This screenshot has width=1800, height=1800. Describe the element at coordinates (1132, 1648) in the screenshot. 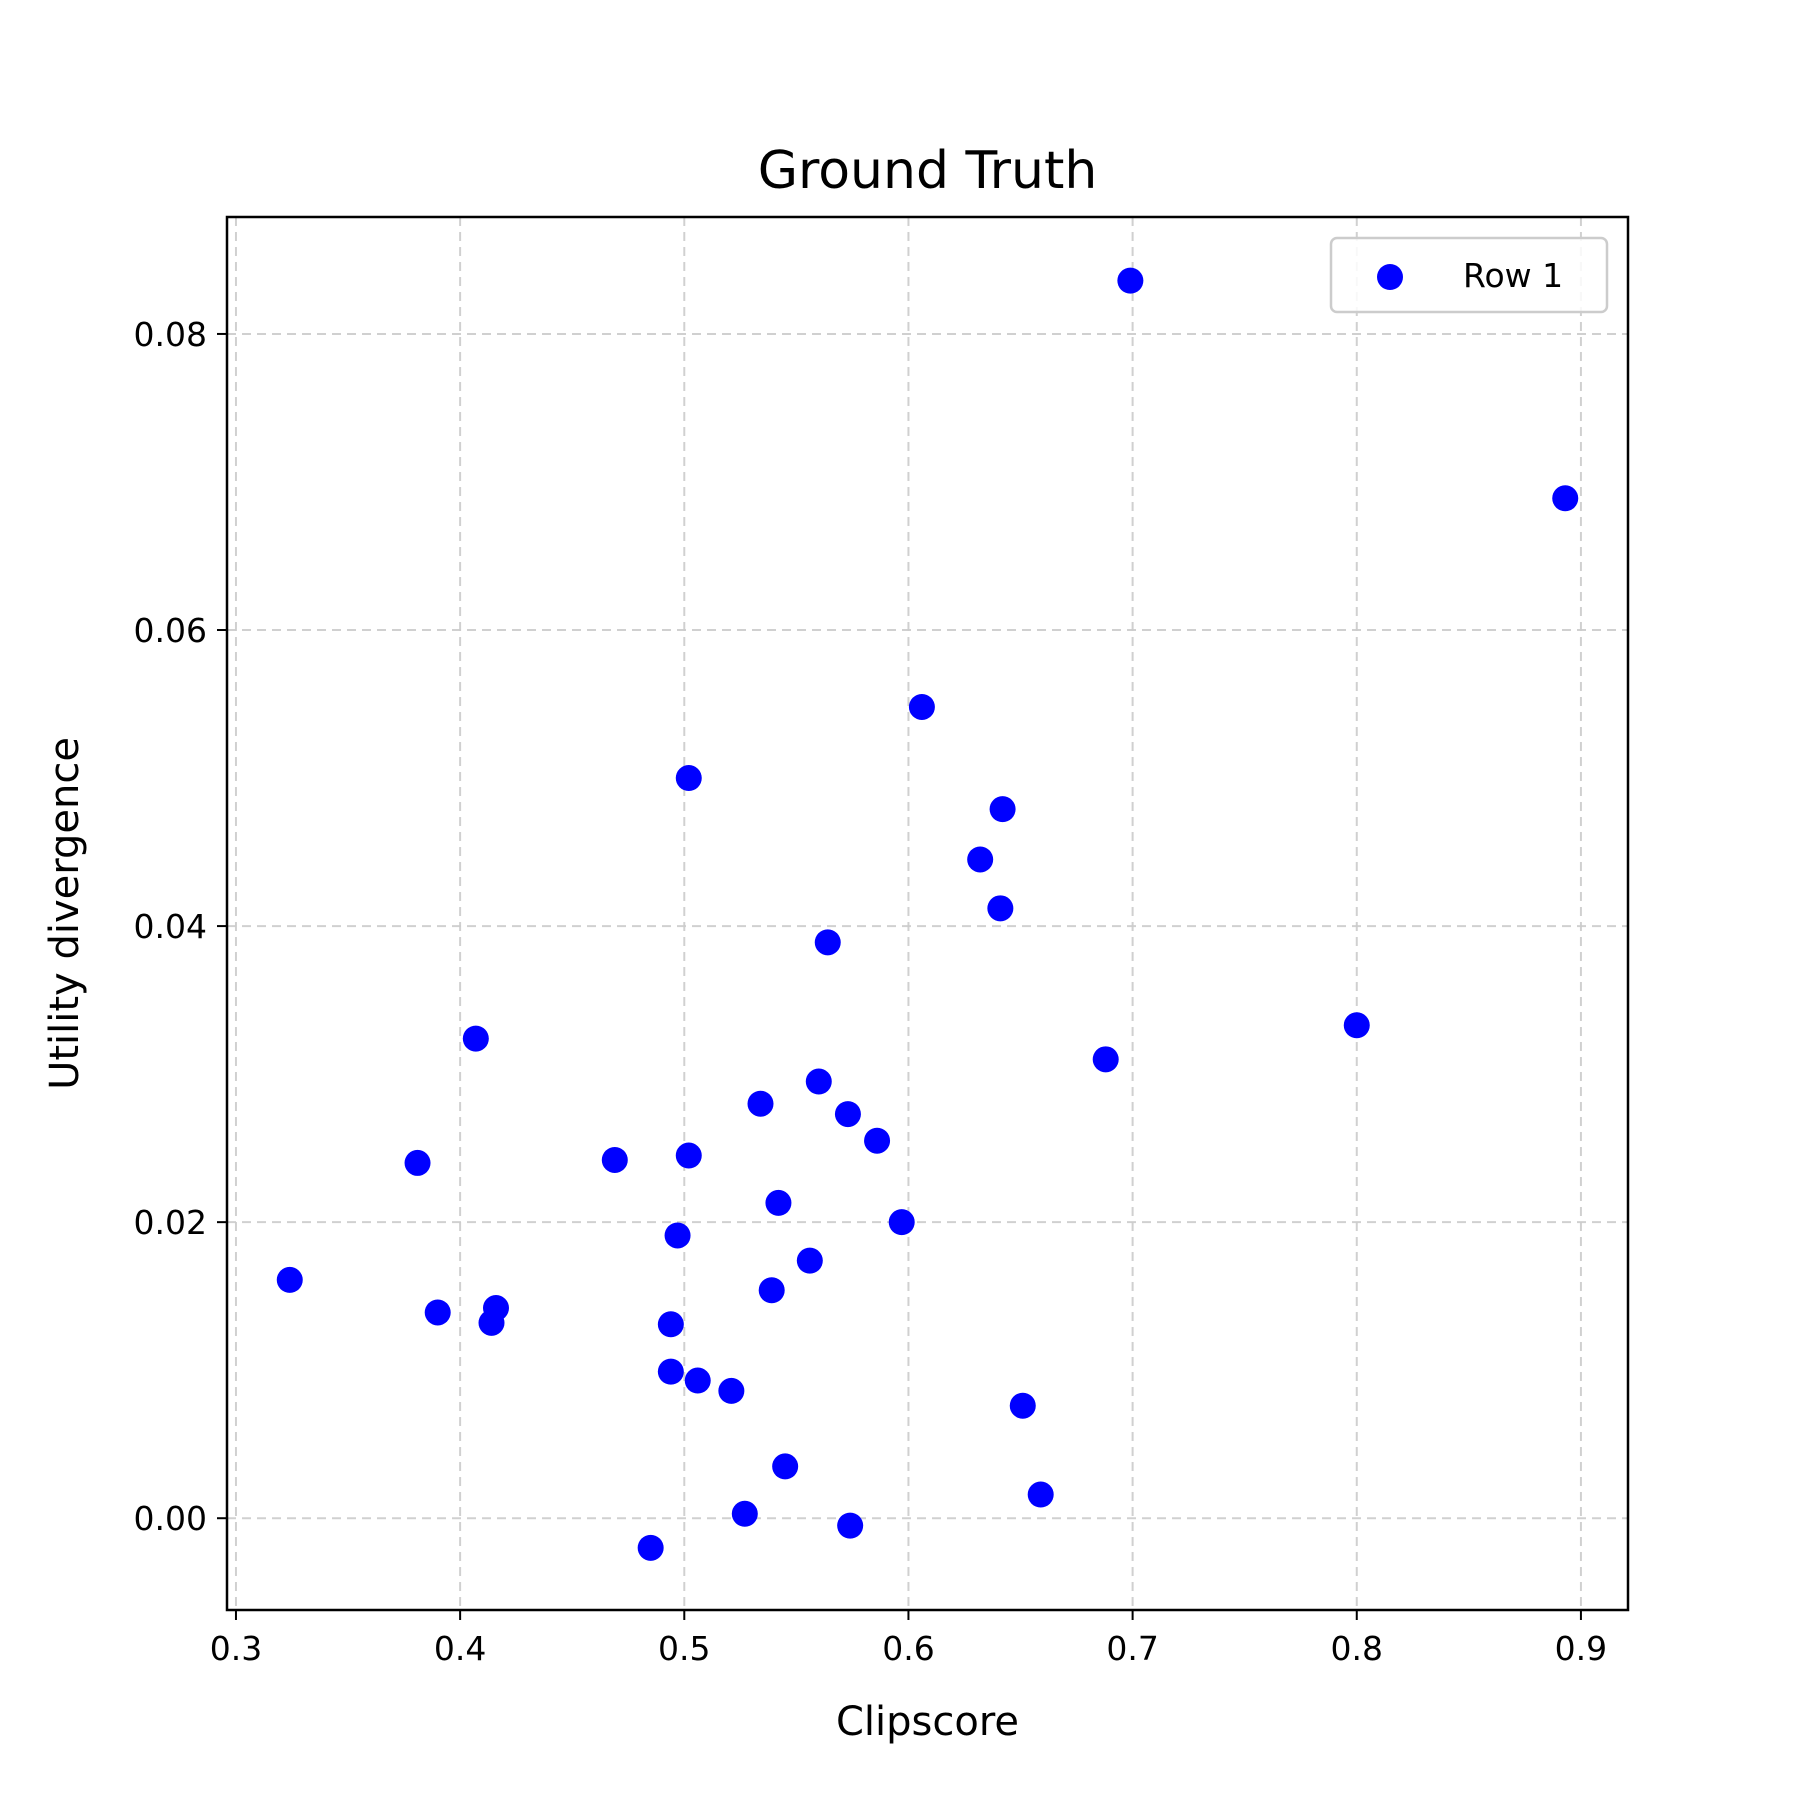

I see `x-tick-label: 0.7` at that location.